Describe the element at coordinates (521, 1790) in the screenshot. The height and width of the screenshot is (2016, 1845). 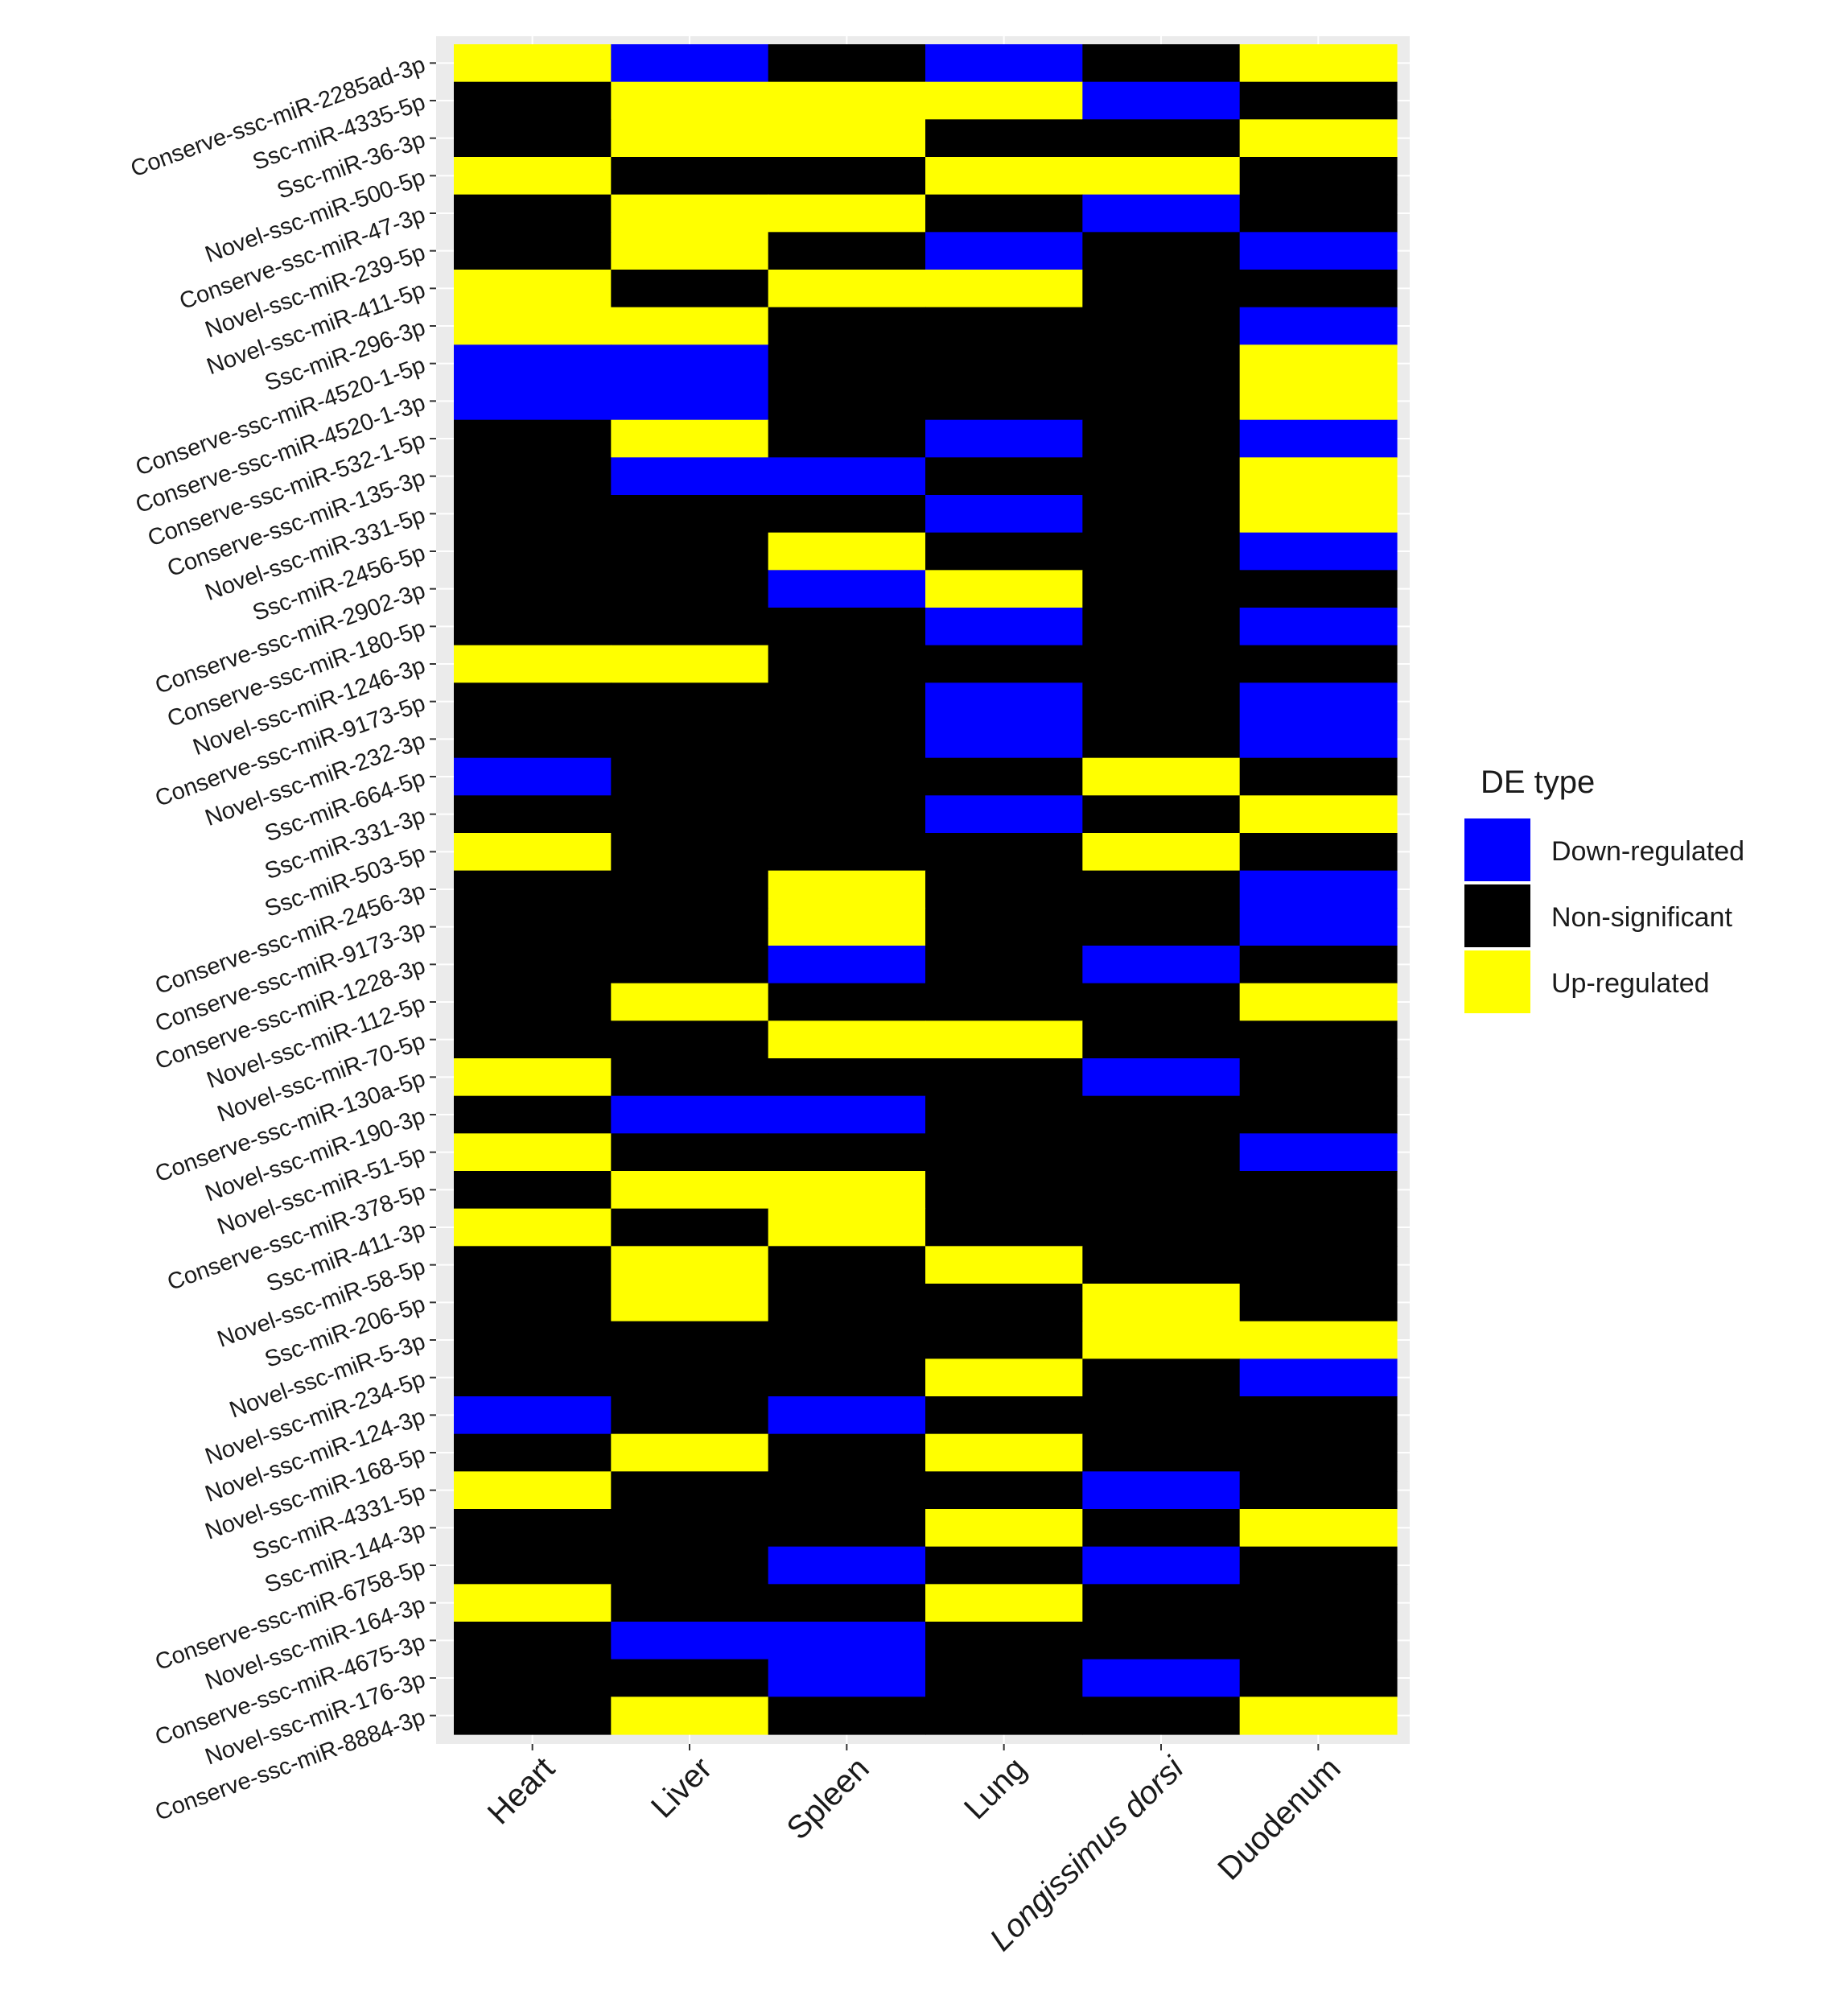
I see `x-tick-label: Heart` at that location.